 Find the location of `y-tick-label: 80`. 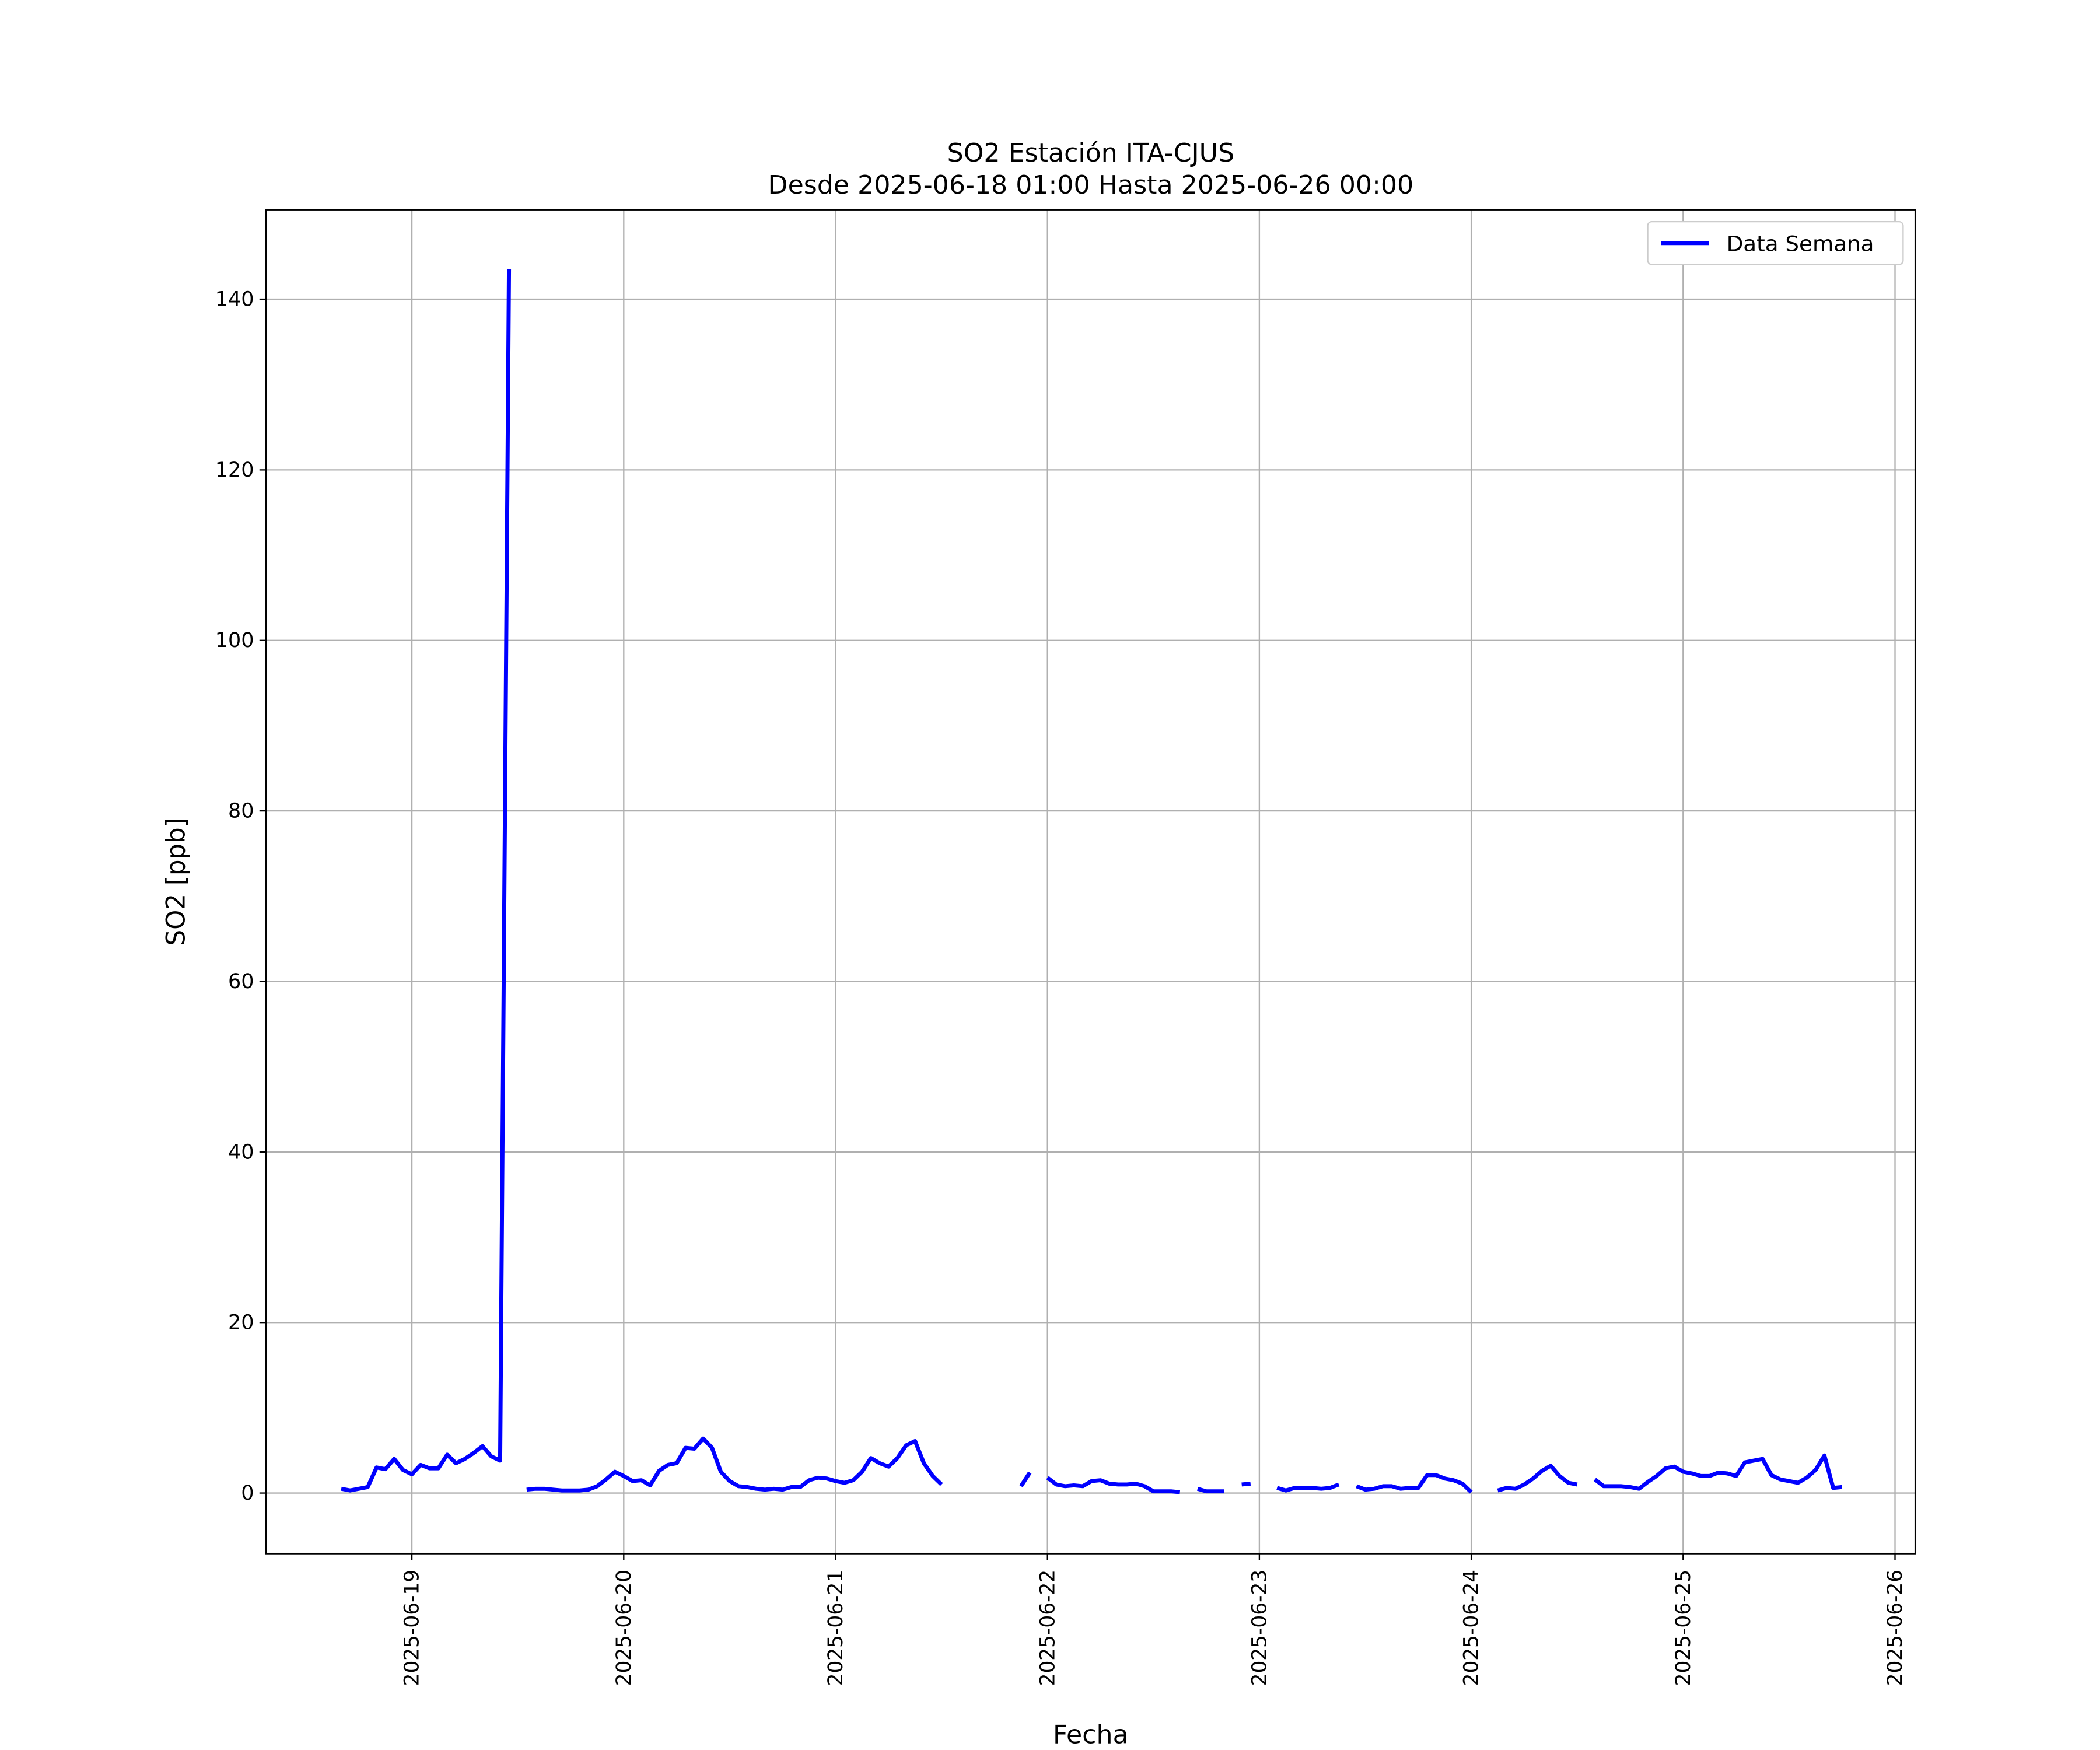

y-tick-label: 80 is located at coordinates (241, 811).